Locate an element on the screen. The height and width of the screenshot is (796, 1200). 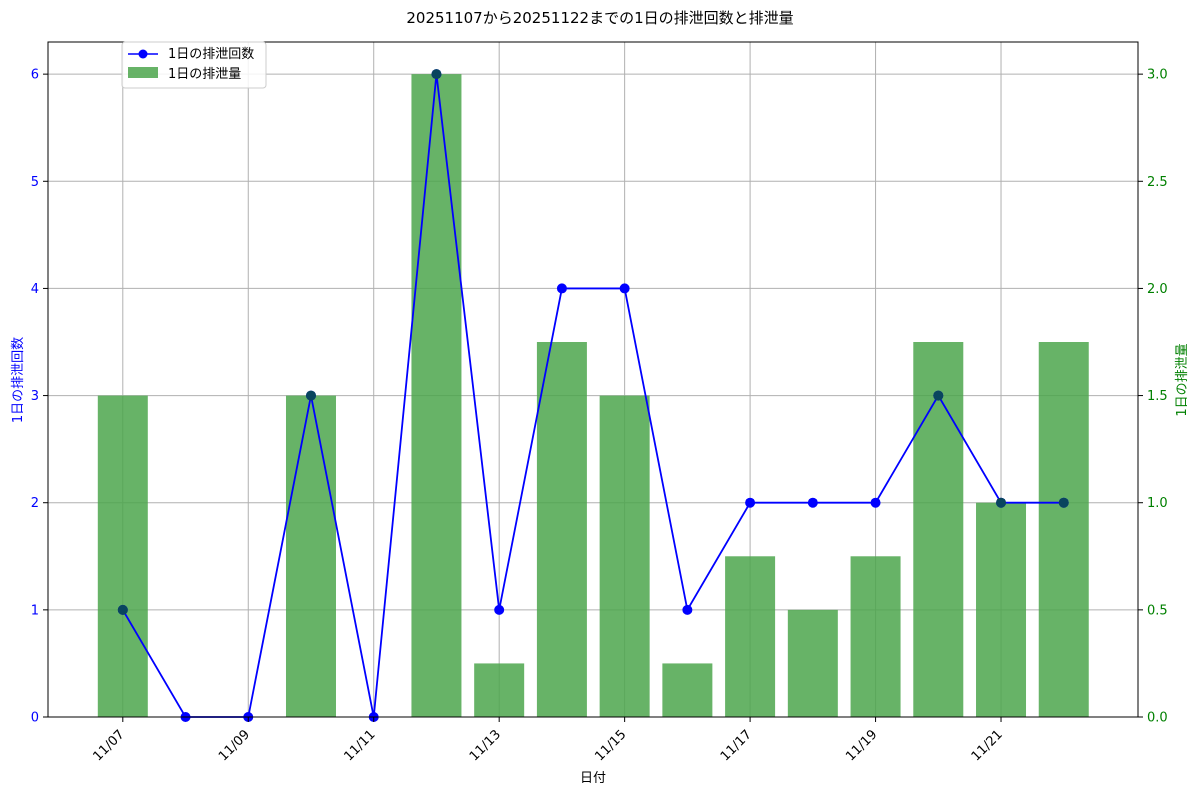
legend-bar-swatch is located at coordinates (143, 72).